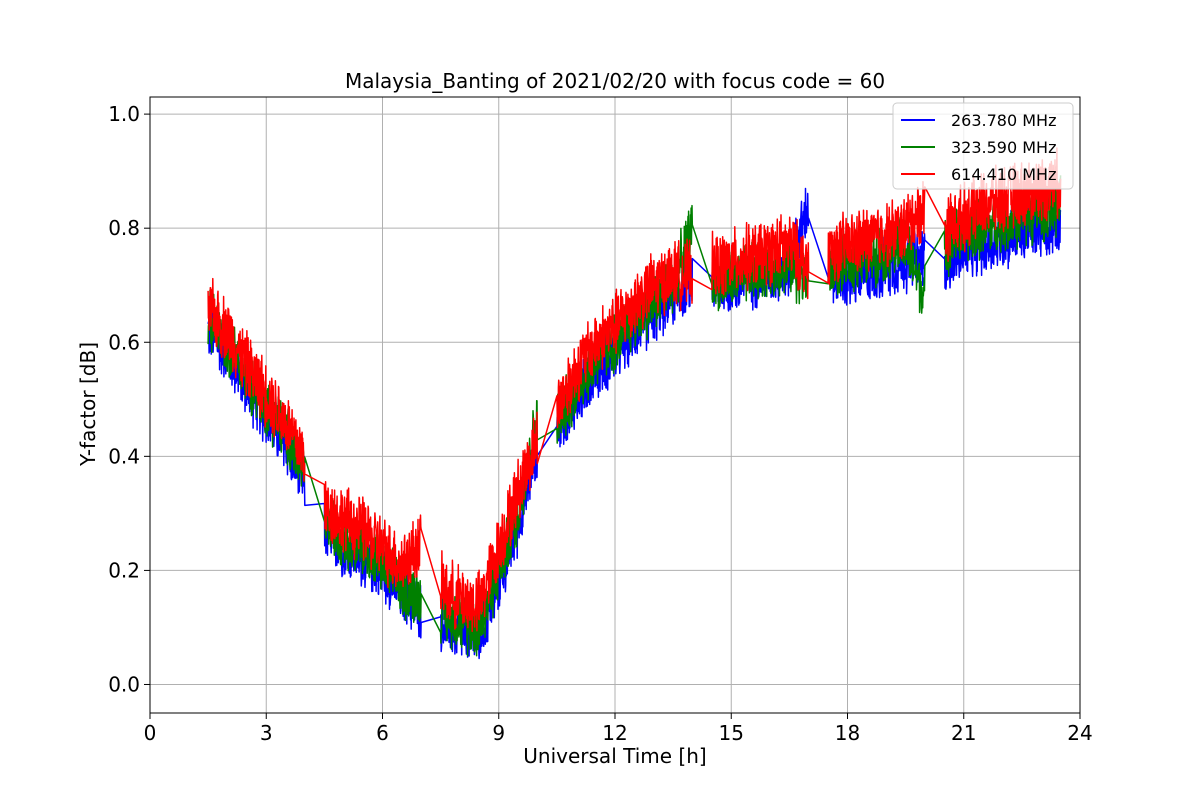 Image resolution: width=1200 pixels, height=800 pixels. What do you see at coordinates (124, 684) in the screenshot?
I see `y-tick-label: 0.0` at bounding box center [124, 684].